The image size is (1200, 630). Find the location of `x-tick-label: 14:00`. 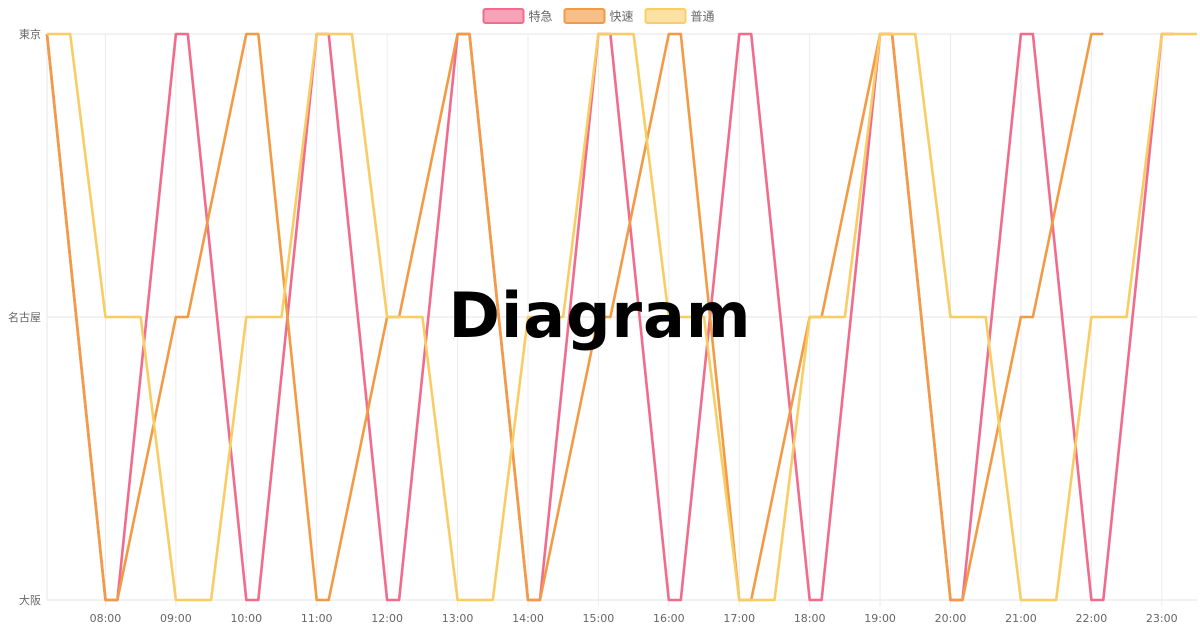

x-tick-label: 14:00 is located at coordinates (528, 618).